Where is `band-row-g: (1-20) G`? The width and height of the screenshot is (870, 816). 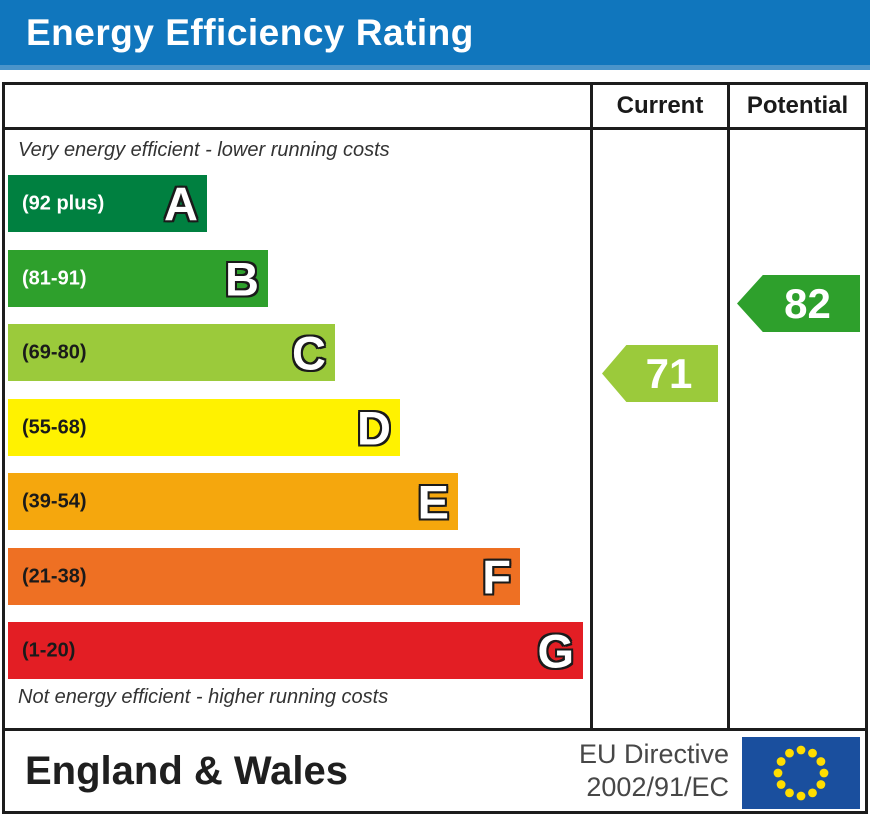
band-row-g: (1-20) G is located at coordinates (295, 650).